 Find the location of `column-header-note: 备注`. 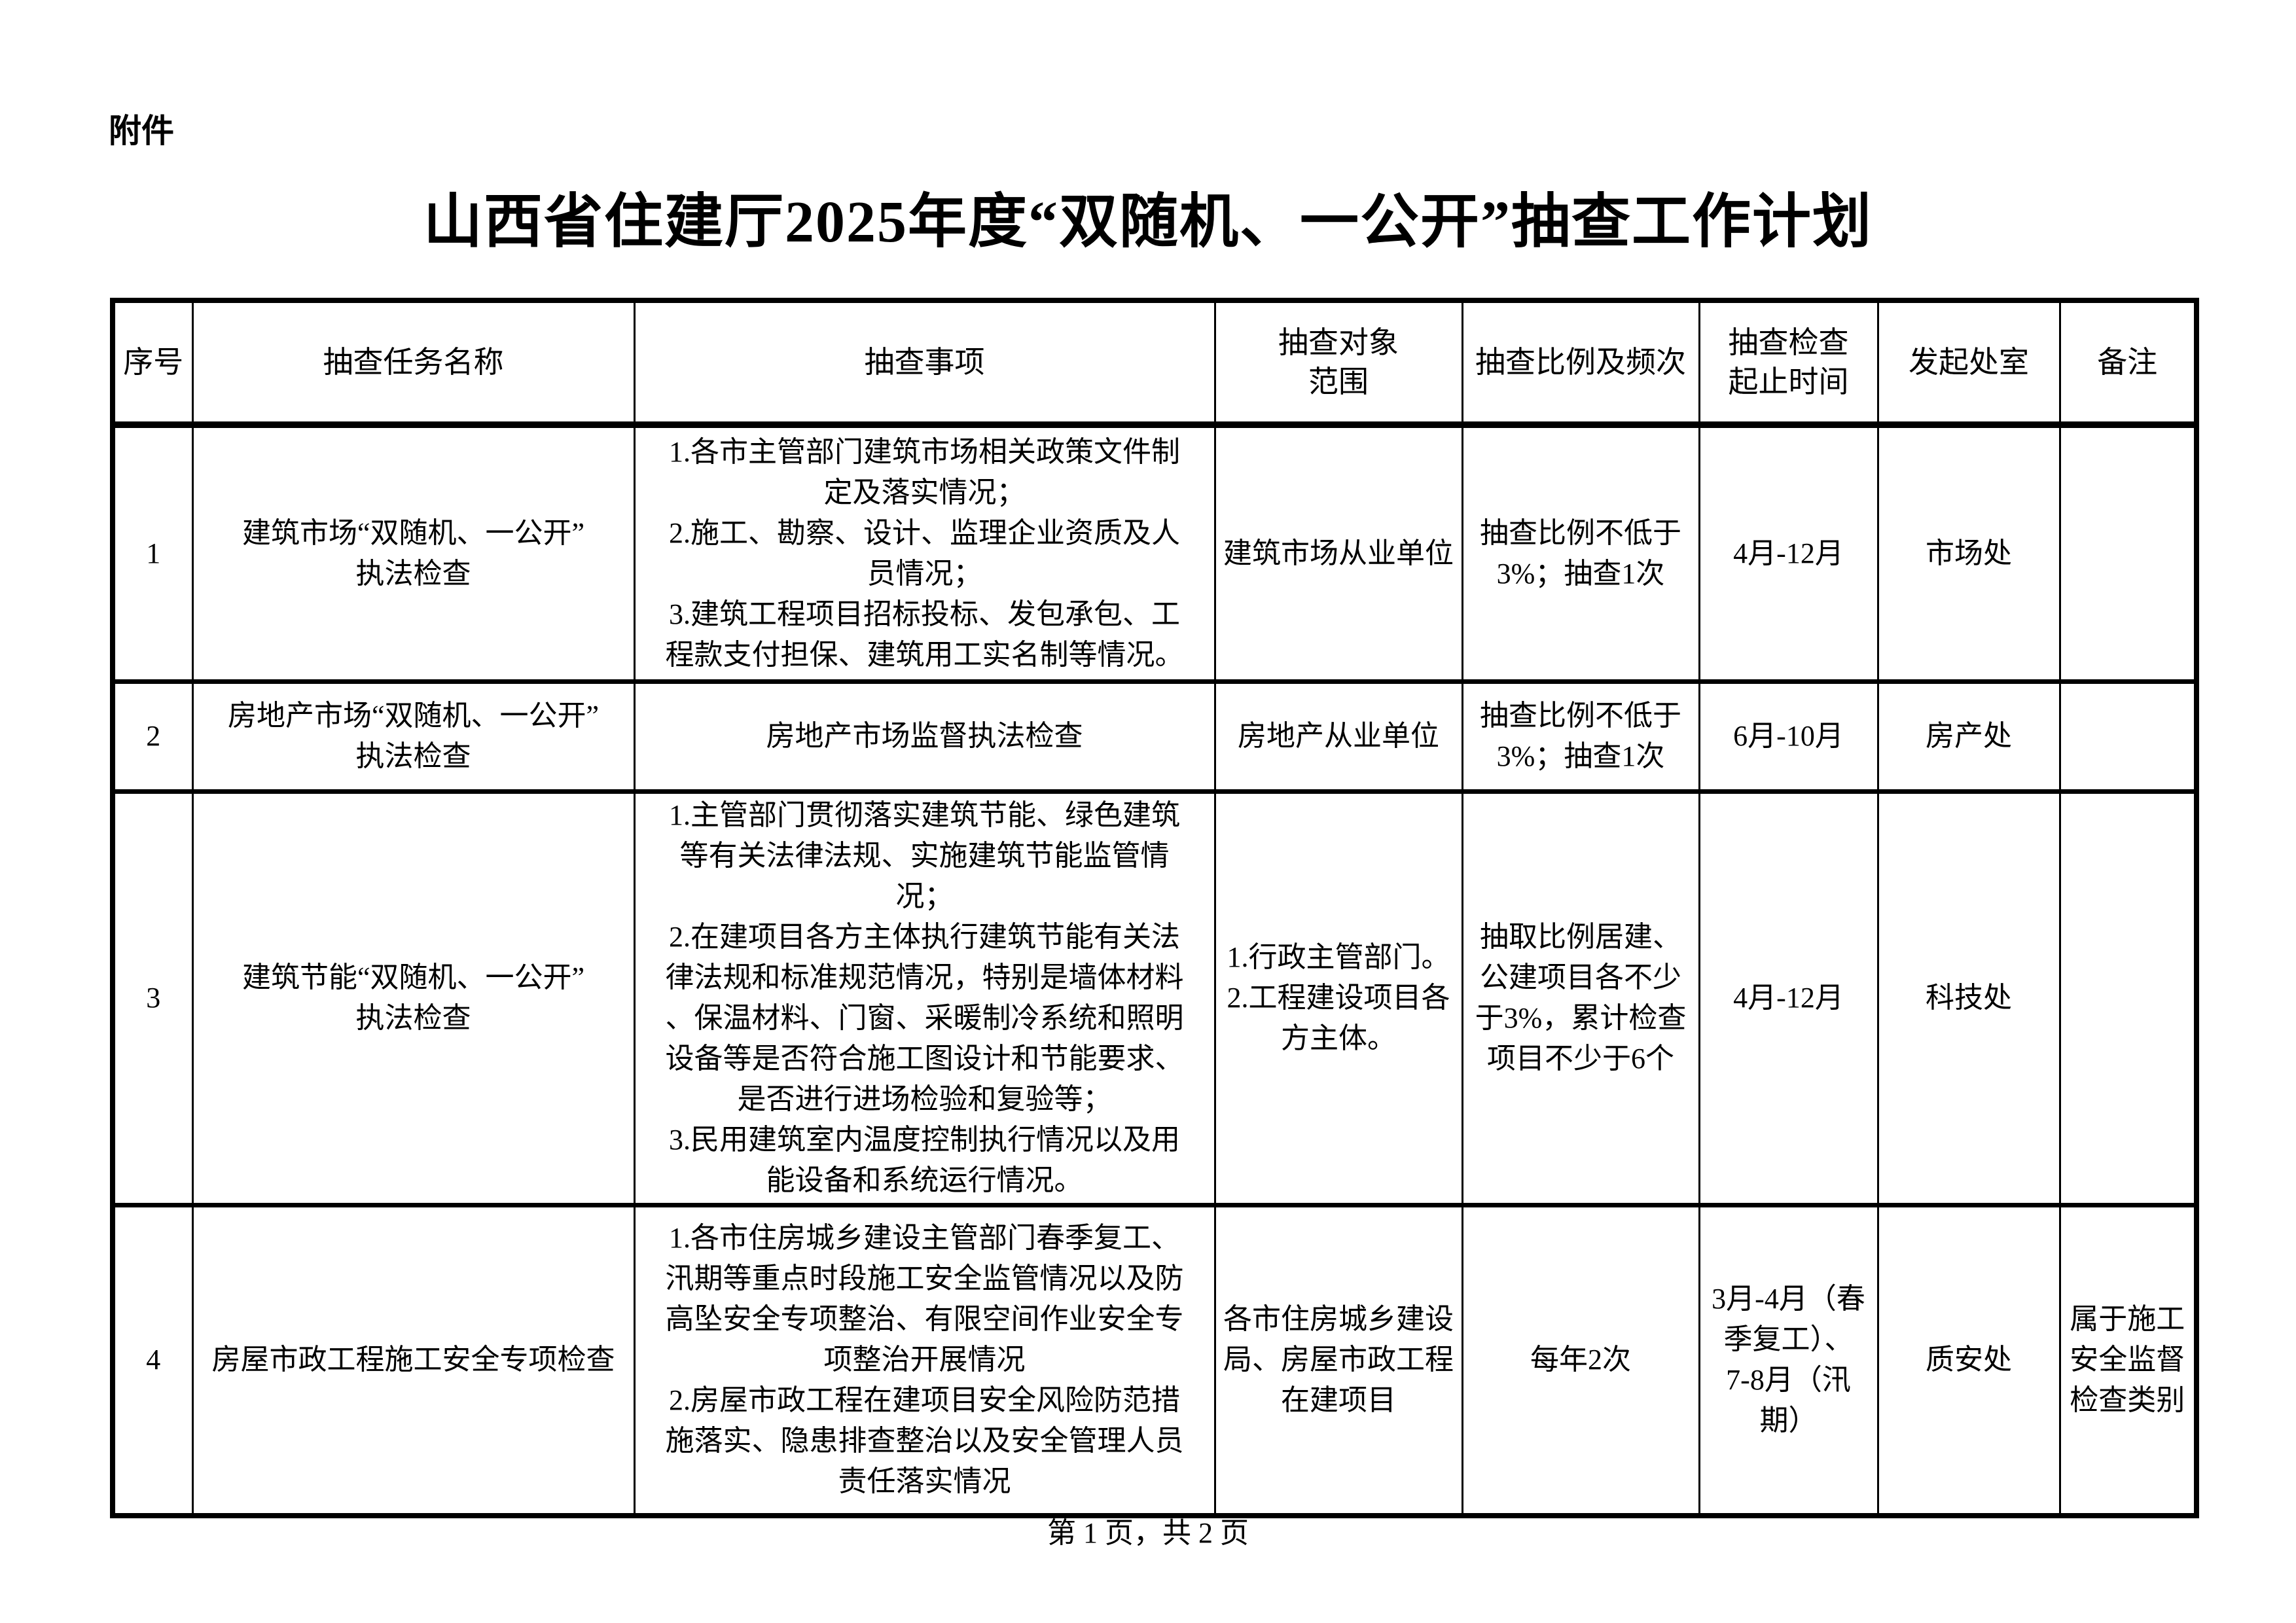

column-header-note: 备注 is located at coordinates (2128, 363).